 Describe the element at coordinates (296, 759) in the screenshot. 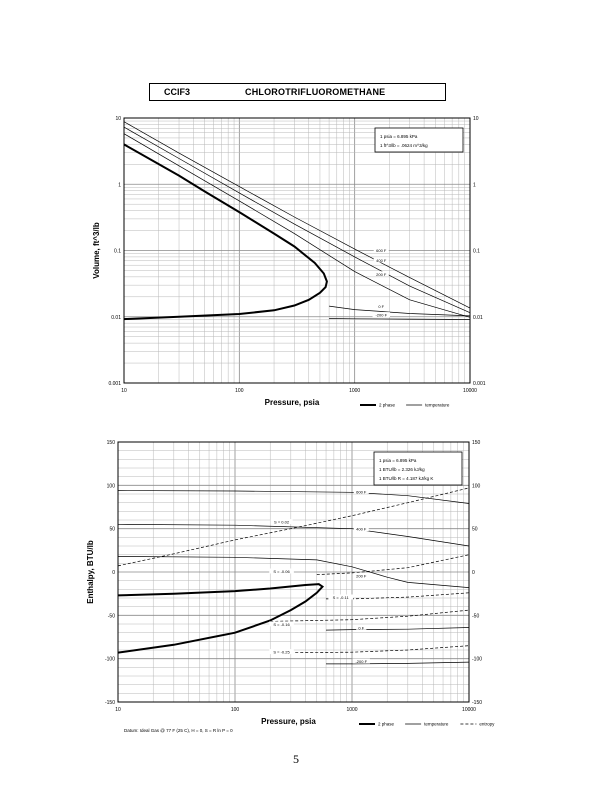

I see `page-number: 5` at that location.